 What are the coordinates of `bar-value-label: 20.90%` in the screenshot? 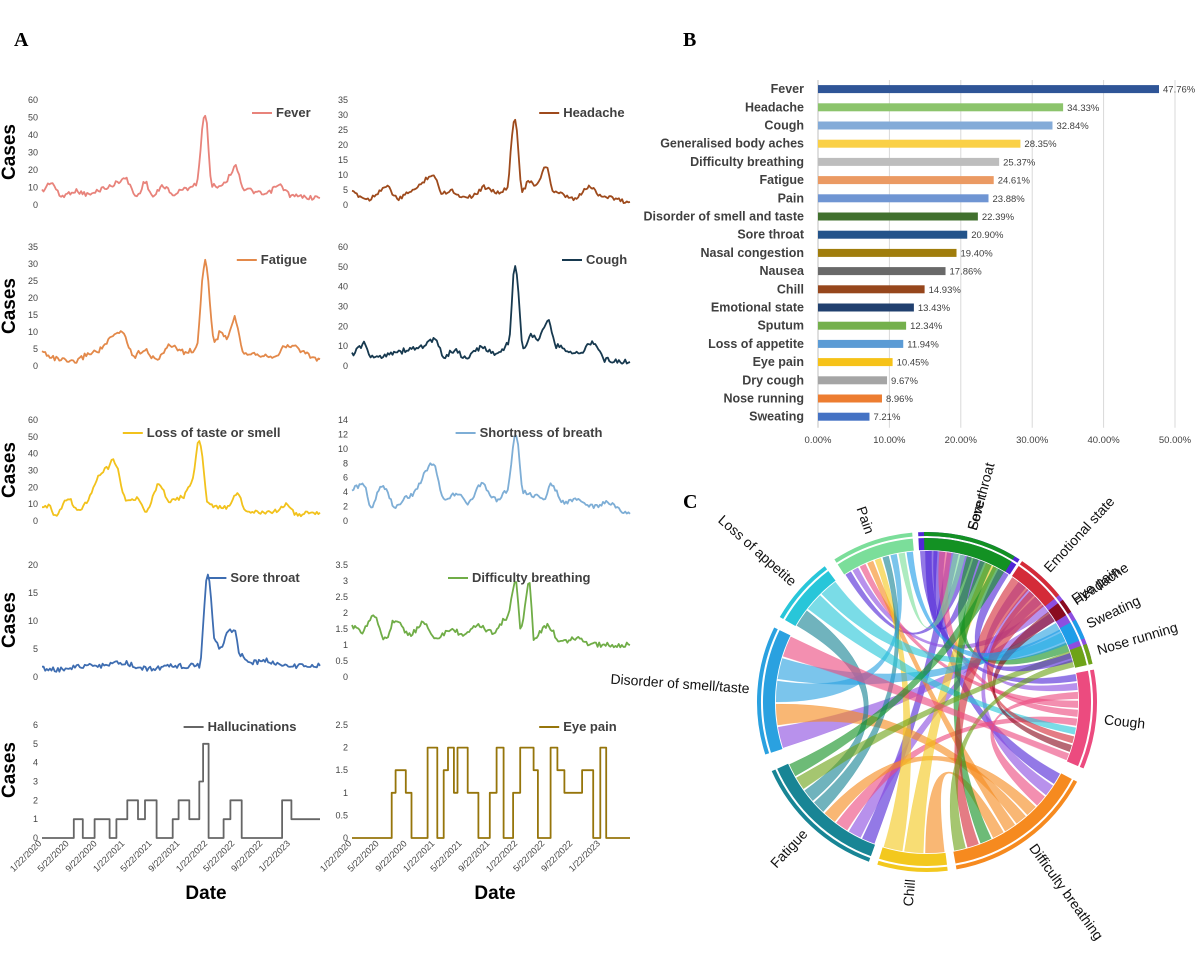 It's located at (987, 235).